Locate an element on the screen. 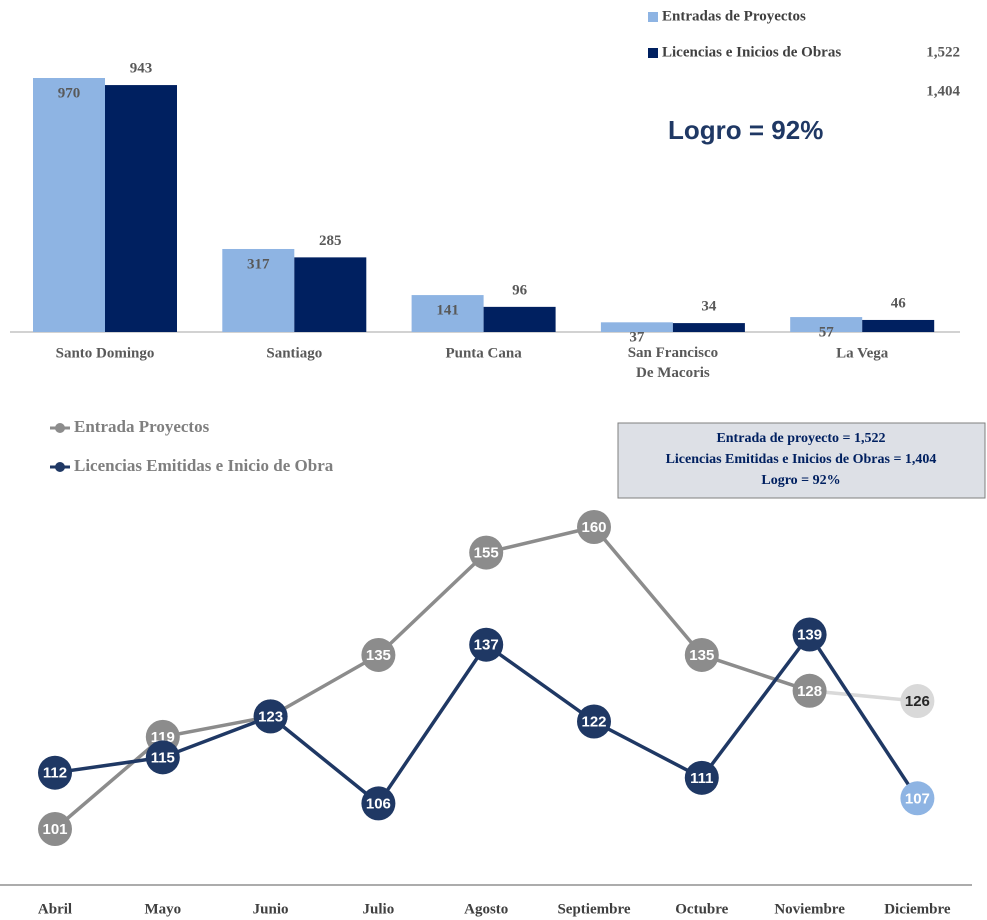  data-label: 46 is located at coordinates (899, 303).